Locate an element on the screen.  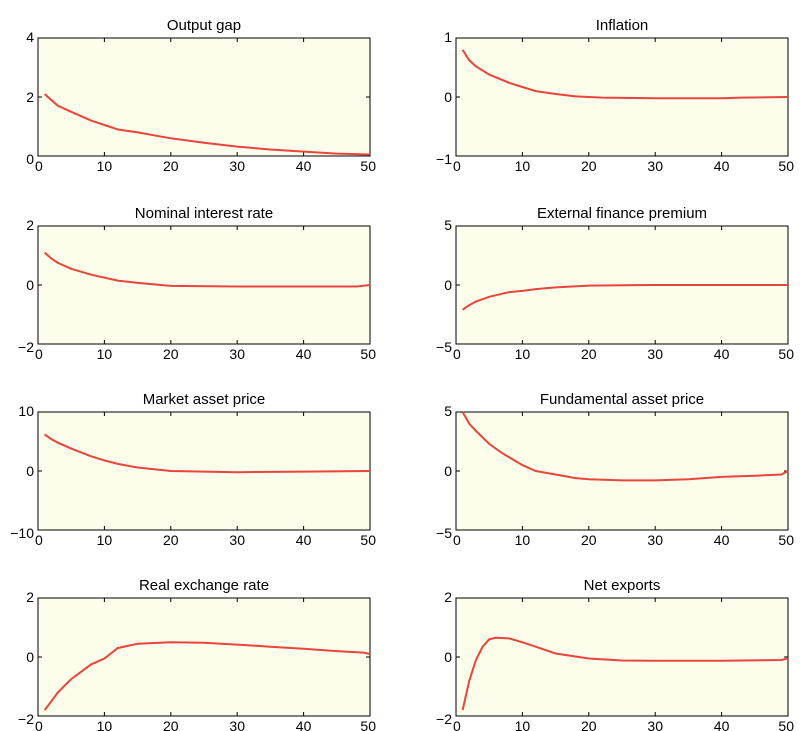
chart-title: Inflation is located at coordinates (622, 25).